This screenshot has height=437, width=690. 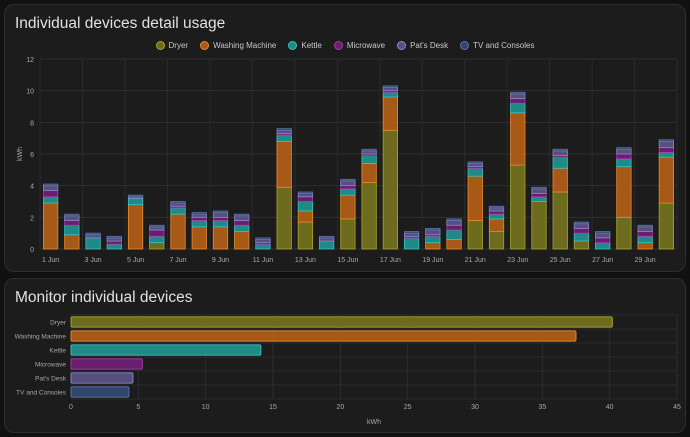 What do you see at coordinates (374, 422) in the screenshot?
I see `x-axis-label: kWh` at bounding box center [374, 422].